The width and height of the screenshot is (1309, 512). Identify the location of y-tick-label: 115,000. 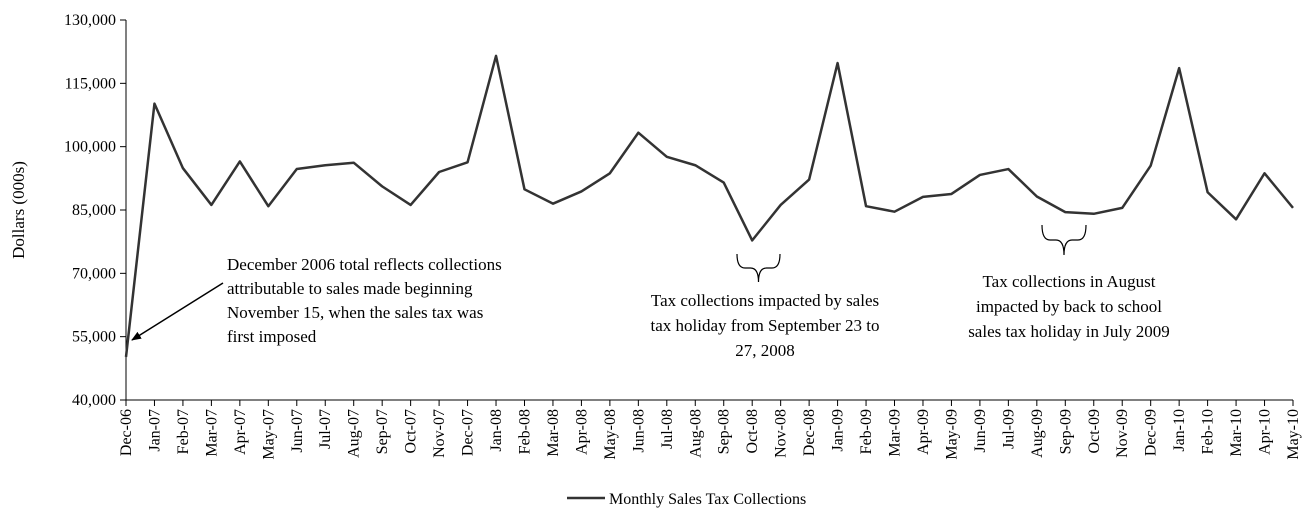
(90, 83).